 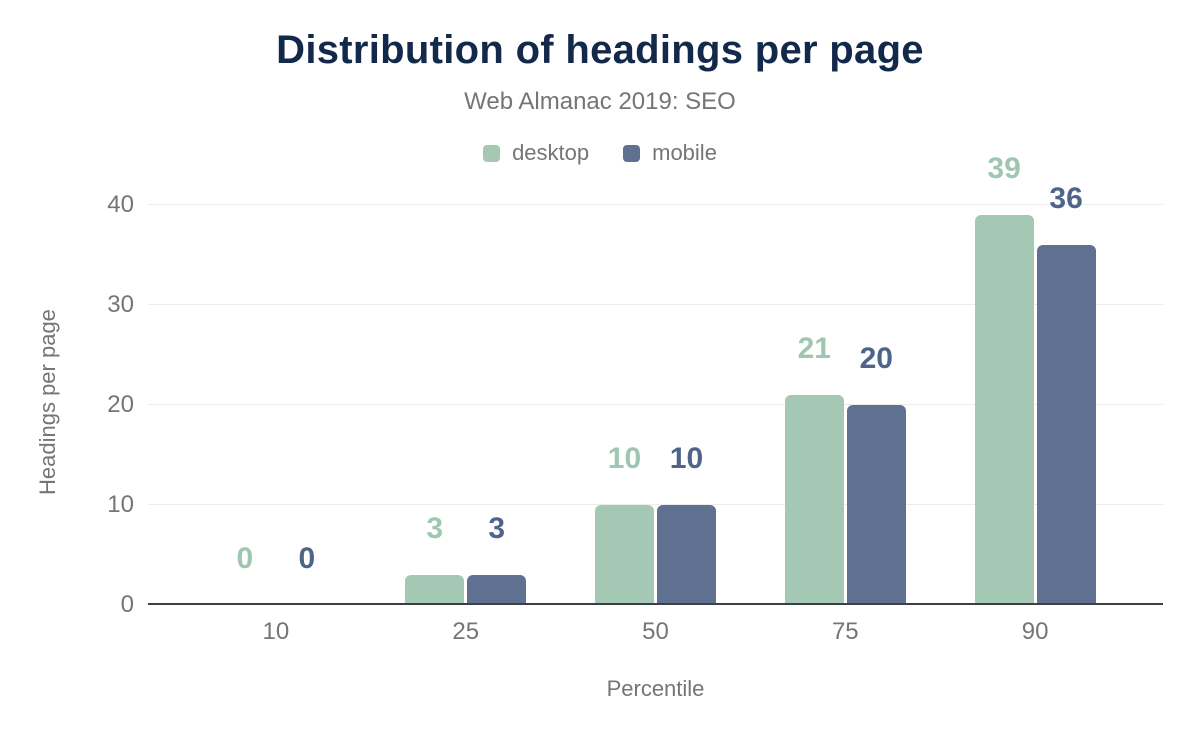 What do you see at coordinates (1066, 198) in the screenshot?
I see `bar-value-mobile-p90: 36` at bounding box center [1066, 198].